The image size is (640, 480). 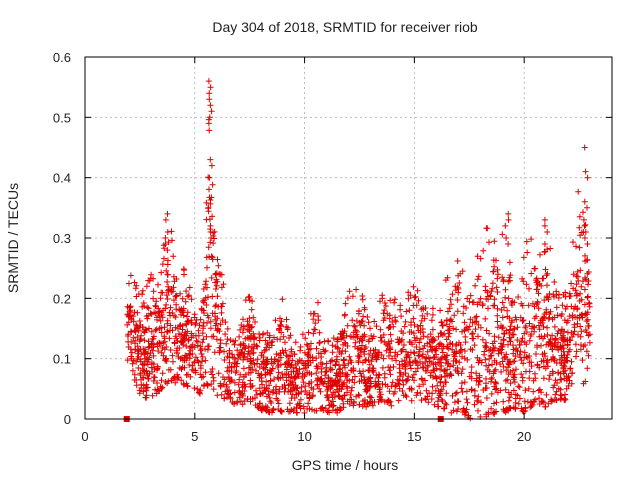 What do you see at coordinates (345, 465) in the screenshot?
I see `x-axis-label: GPS time / hours` at bounding box center [345, 465].